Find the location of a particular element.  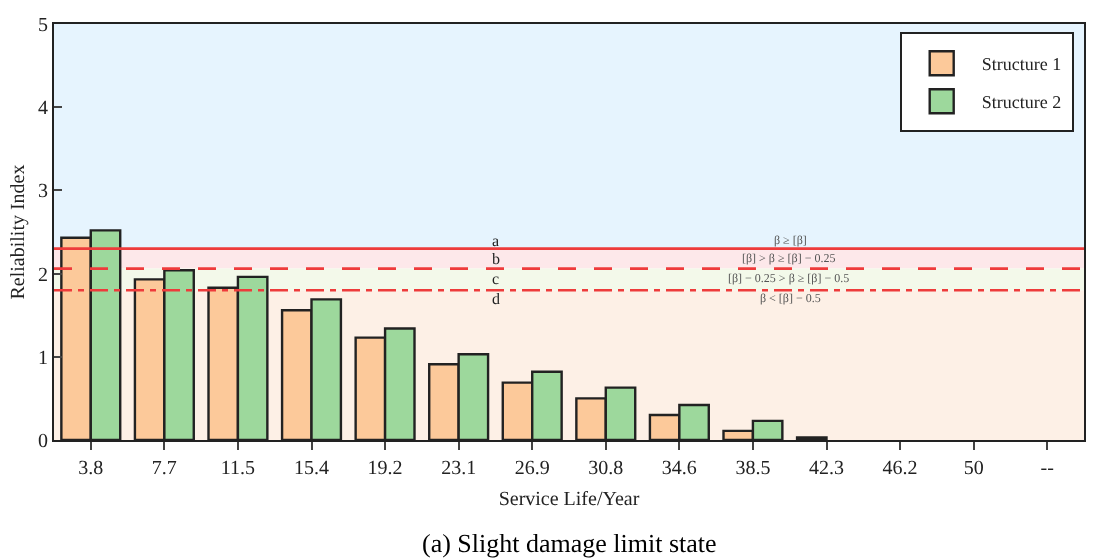

x-tick-label: 23.1 is located at coordinates (459, 469).